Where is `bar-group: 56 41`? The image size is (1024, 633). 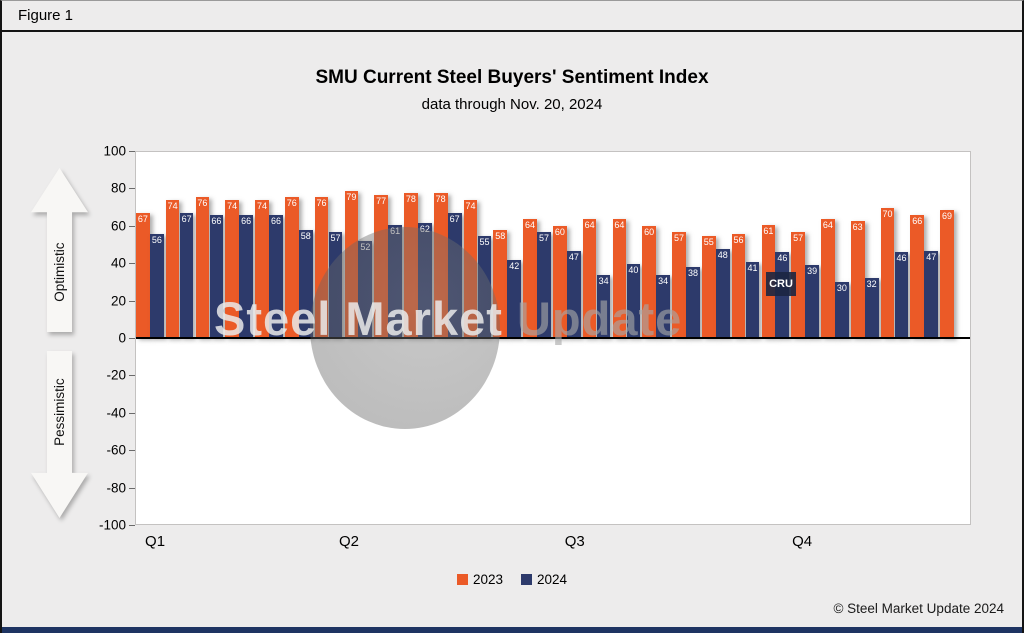 bar-group: 56 41 is located at coordinates (746, 338).